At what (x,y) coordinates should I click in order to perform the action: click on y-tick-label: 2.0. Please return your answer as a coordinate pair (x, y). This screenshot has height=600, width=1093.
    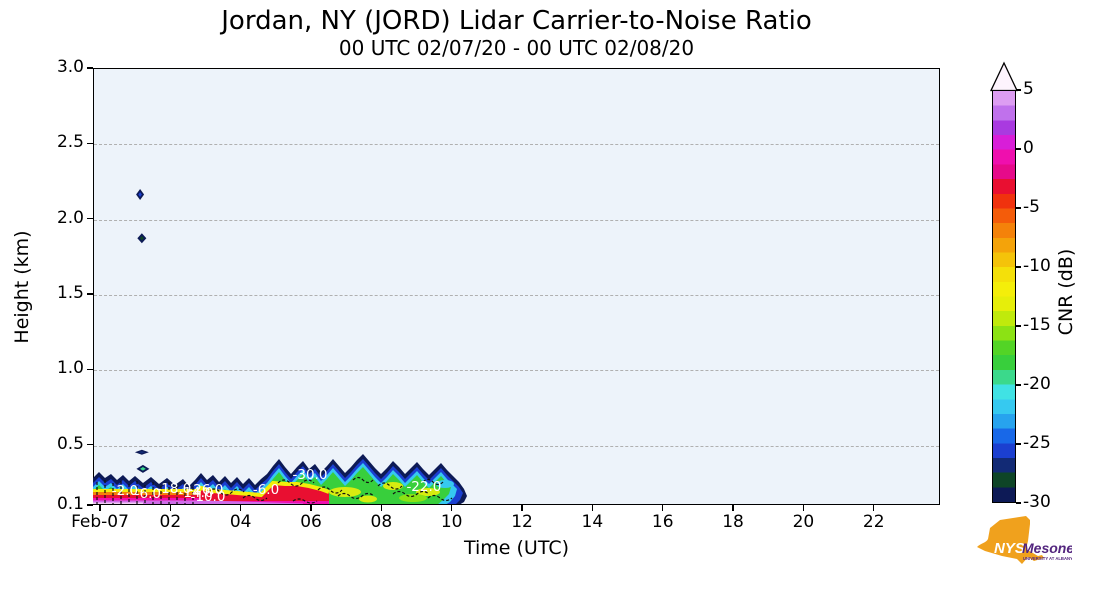
    Looking at the image, I should click on (70, 217).